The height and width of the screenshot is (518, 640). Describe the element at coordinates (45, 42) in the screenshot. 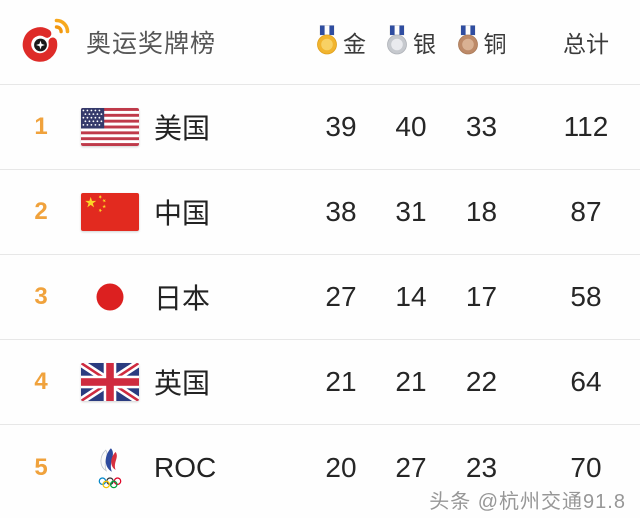

I see `weibo-icon` at that location.